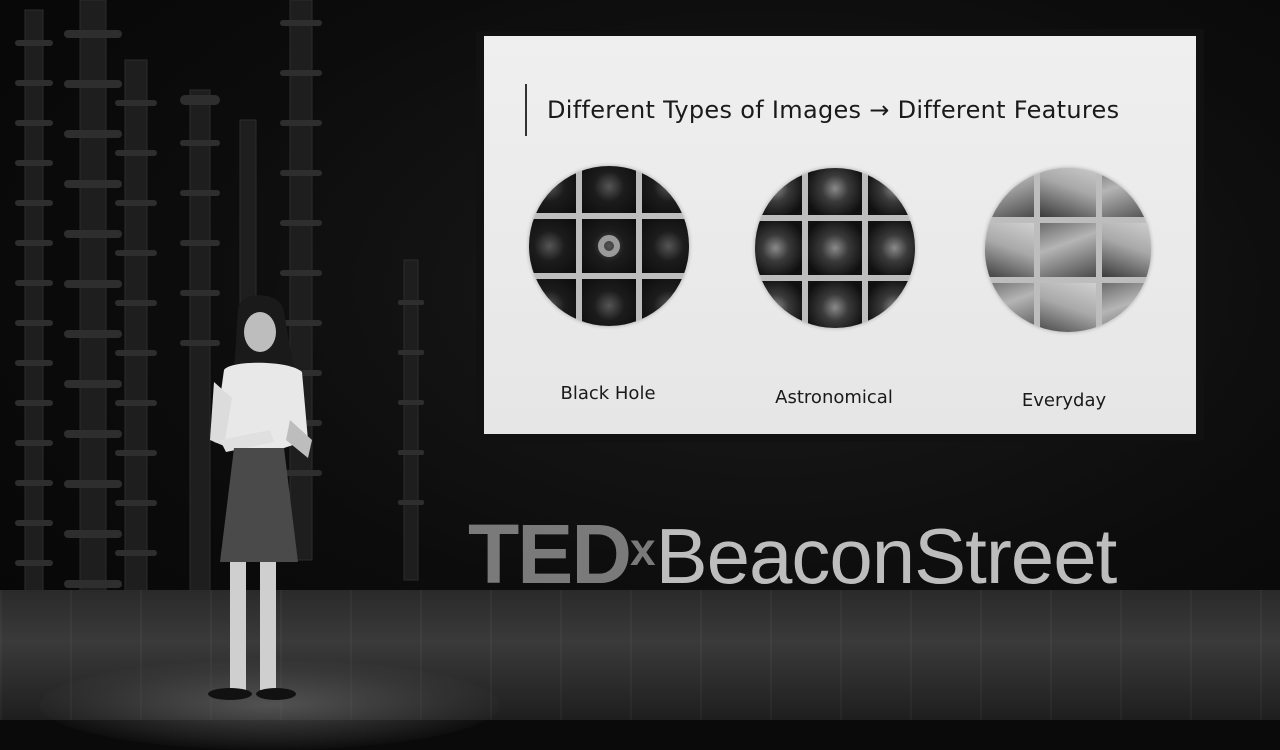 The height and width of the screenshot is (750, 1280). What do you see at coordinates (1064, 400) in the screenshot?
I see `caption-everyday: Everyday` at bounding box center [1064, 400].